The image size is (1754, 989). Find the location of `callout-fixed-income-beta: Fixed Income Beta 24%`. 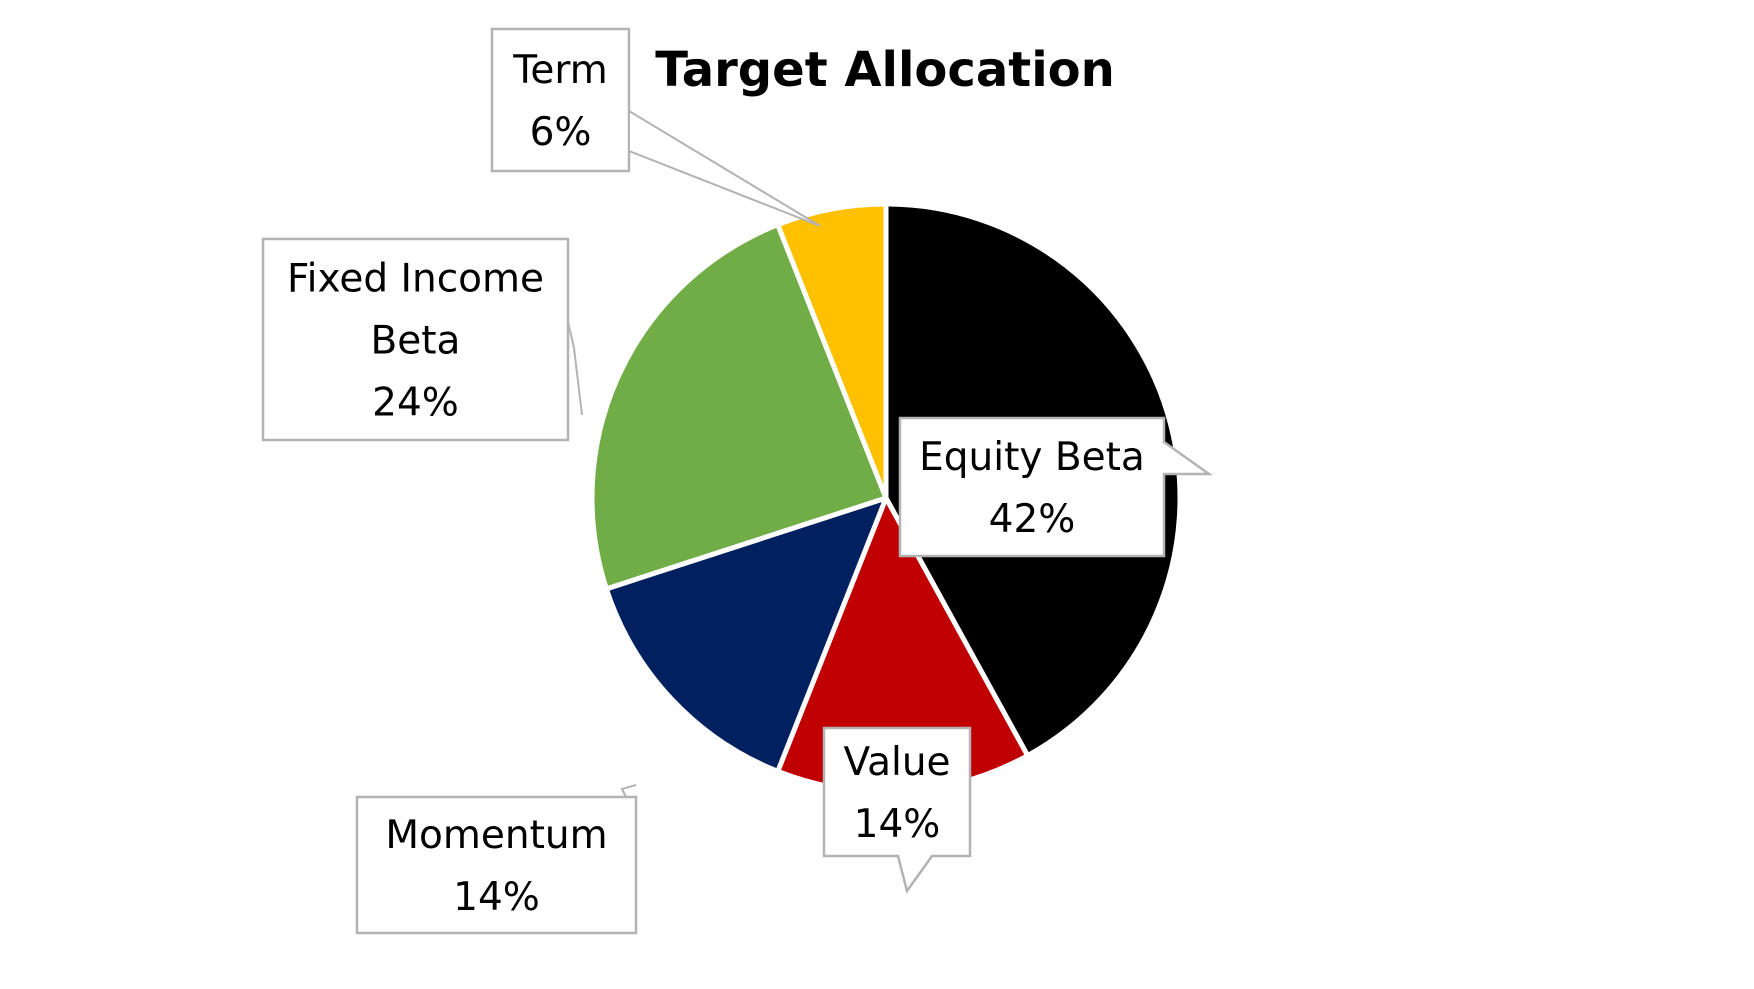

callout-fixed-income-beta: Fixed Income Beta 24% is located at coordinates (422, 339).